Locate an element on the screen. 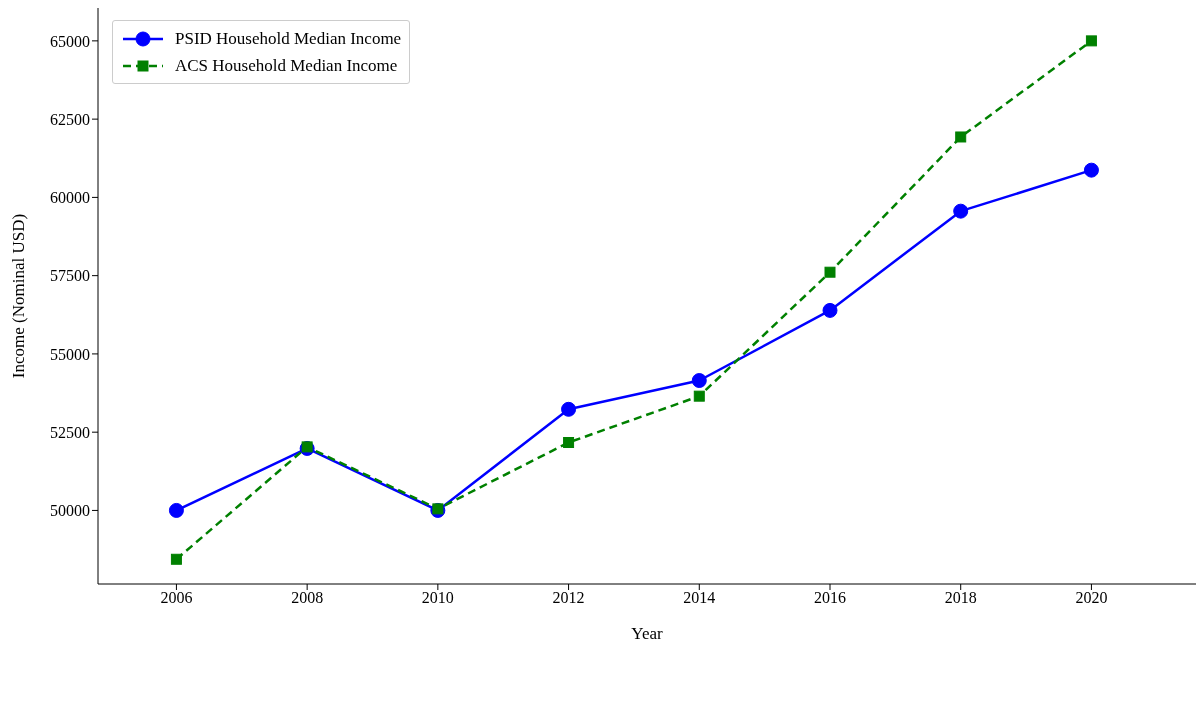 The height and width of the screenshot is (719, 1201). x-tick-label: 2010 is located at coordinates (437, 598).